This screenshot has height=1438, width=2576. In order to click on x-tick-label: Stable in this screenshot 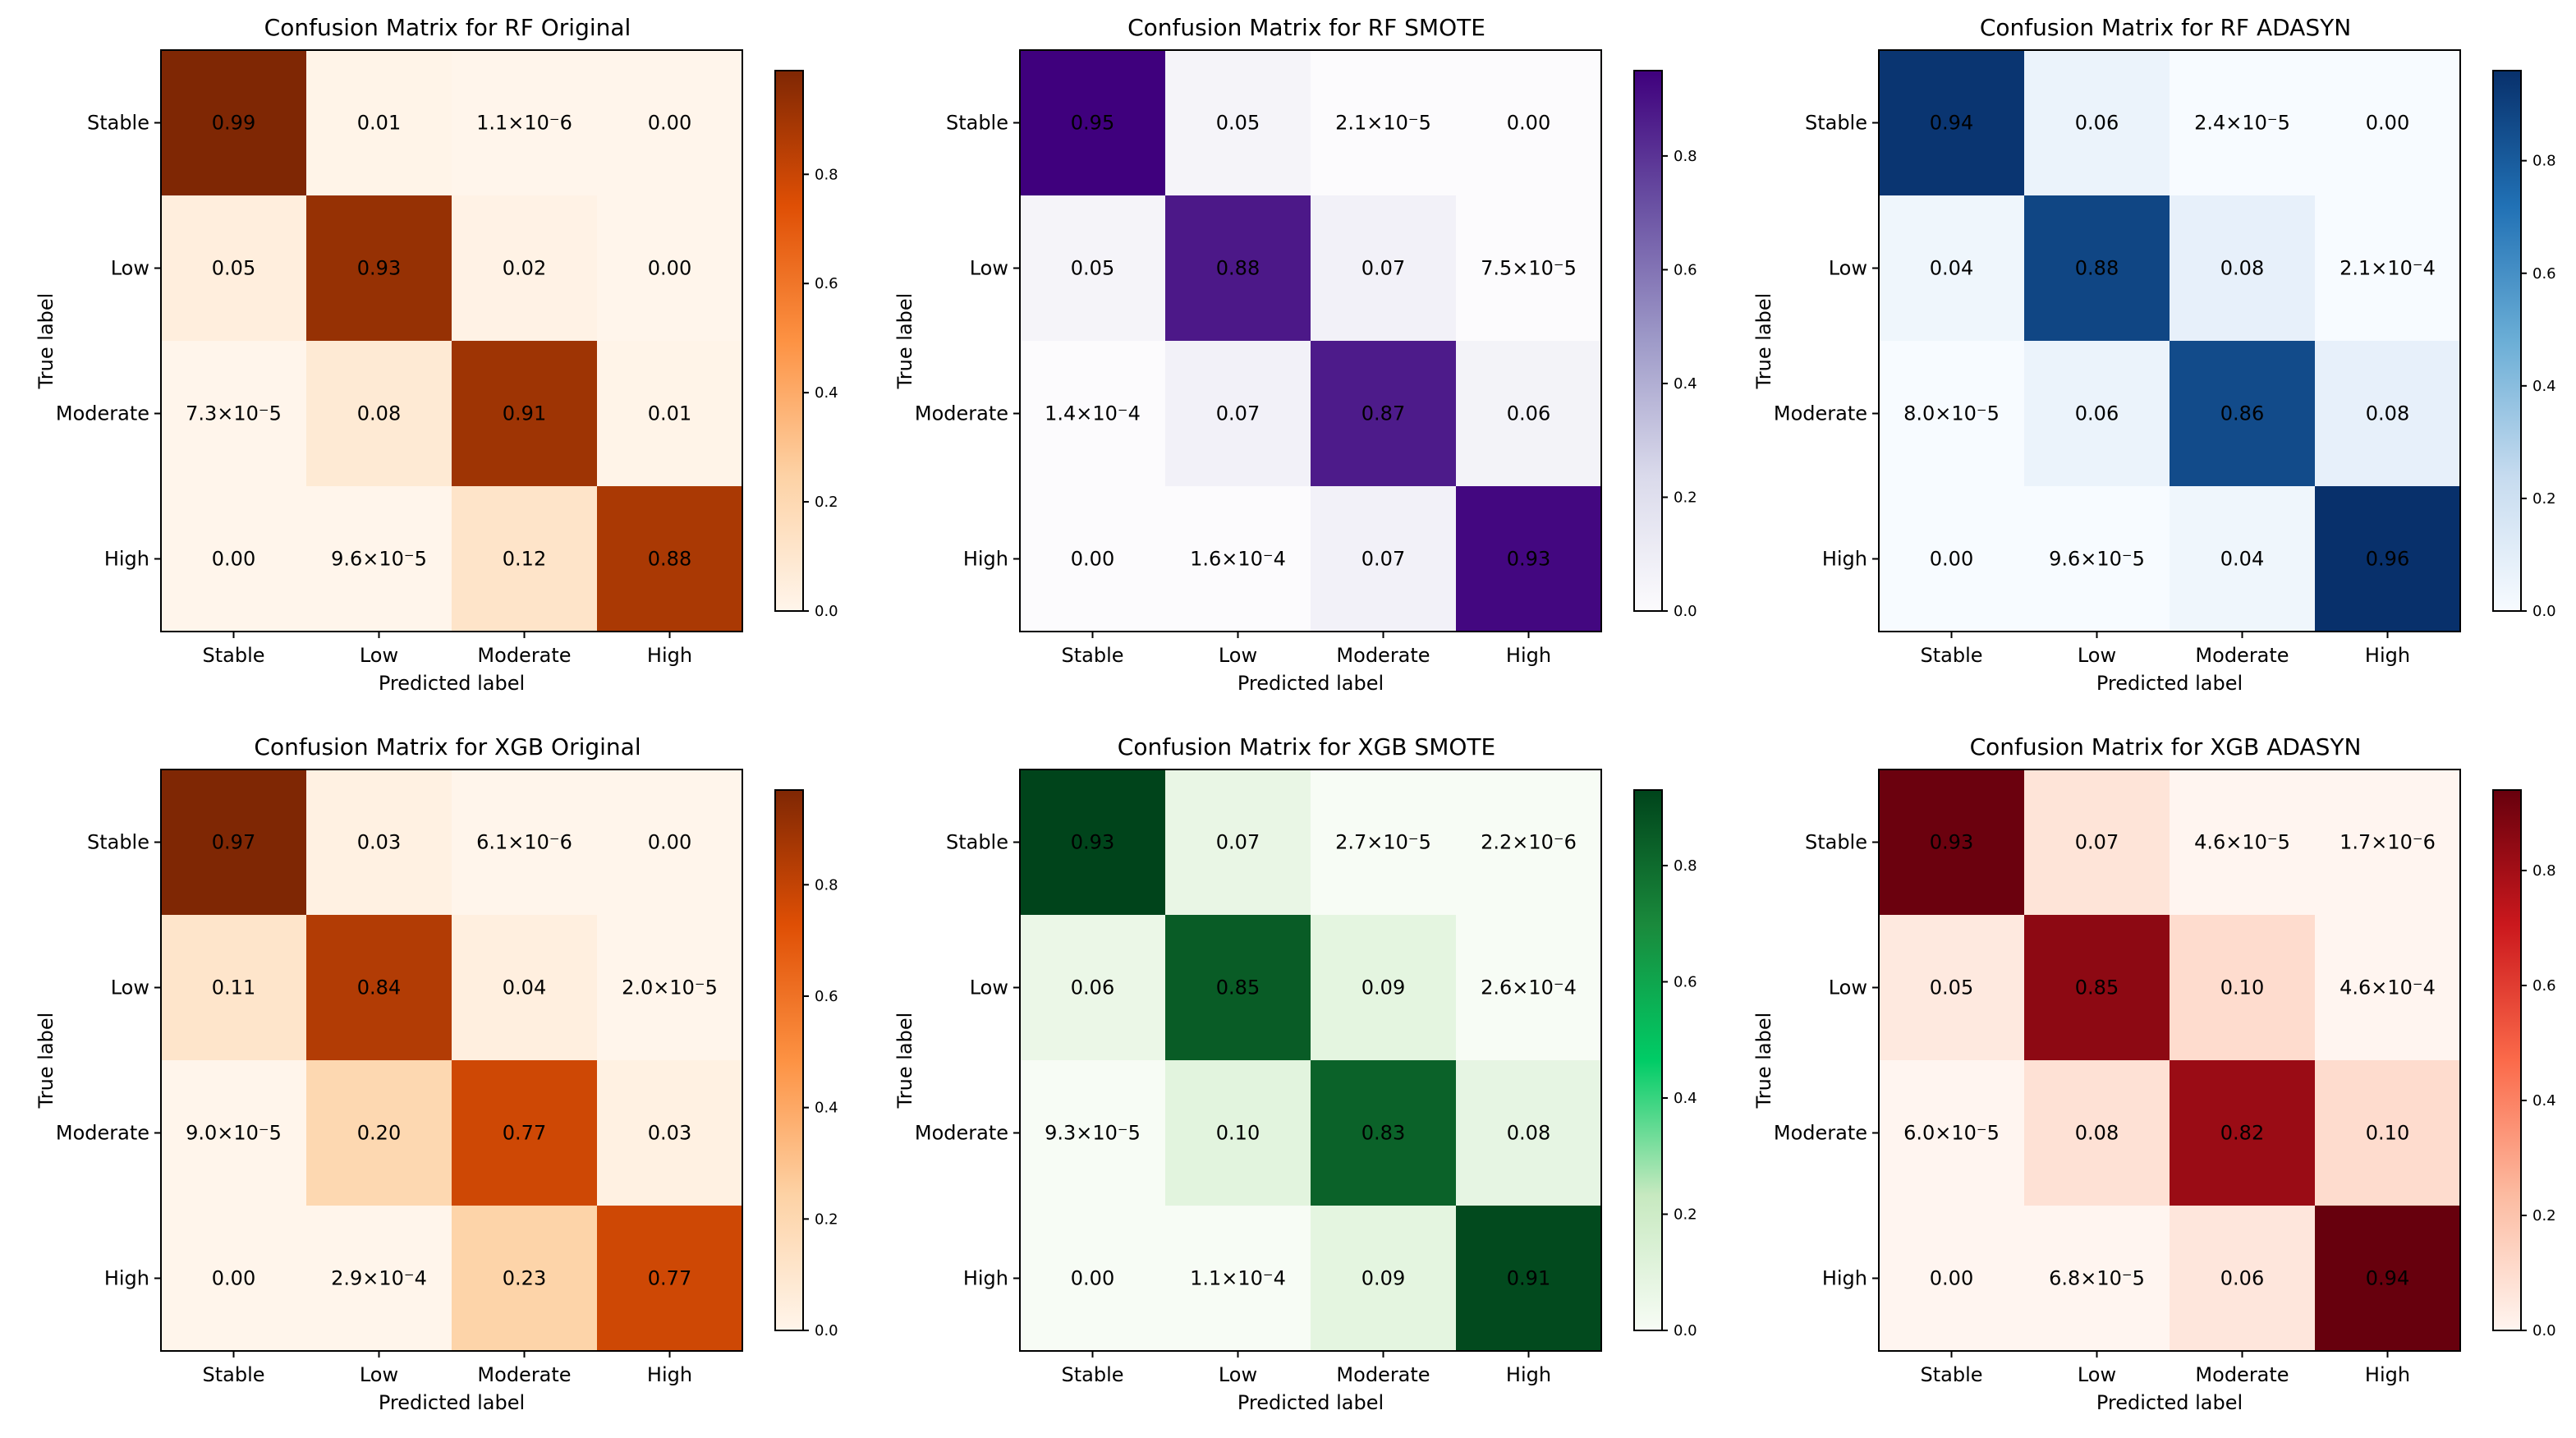, I will do `click(1951, 1374)`.